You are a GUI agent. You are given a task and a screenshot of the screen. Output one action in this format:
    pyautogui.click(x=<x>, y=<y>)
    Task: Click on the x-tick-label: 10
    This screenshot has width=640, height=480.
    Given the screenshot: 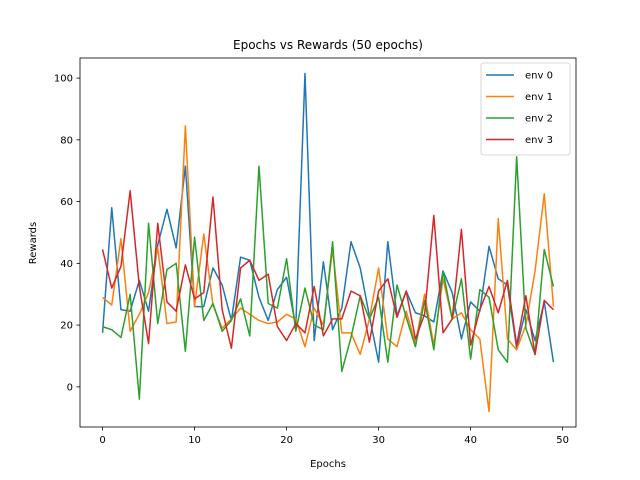 What is the action you would take?
    pyautogui.click(x=194, y=440)
    